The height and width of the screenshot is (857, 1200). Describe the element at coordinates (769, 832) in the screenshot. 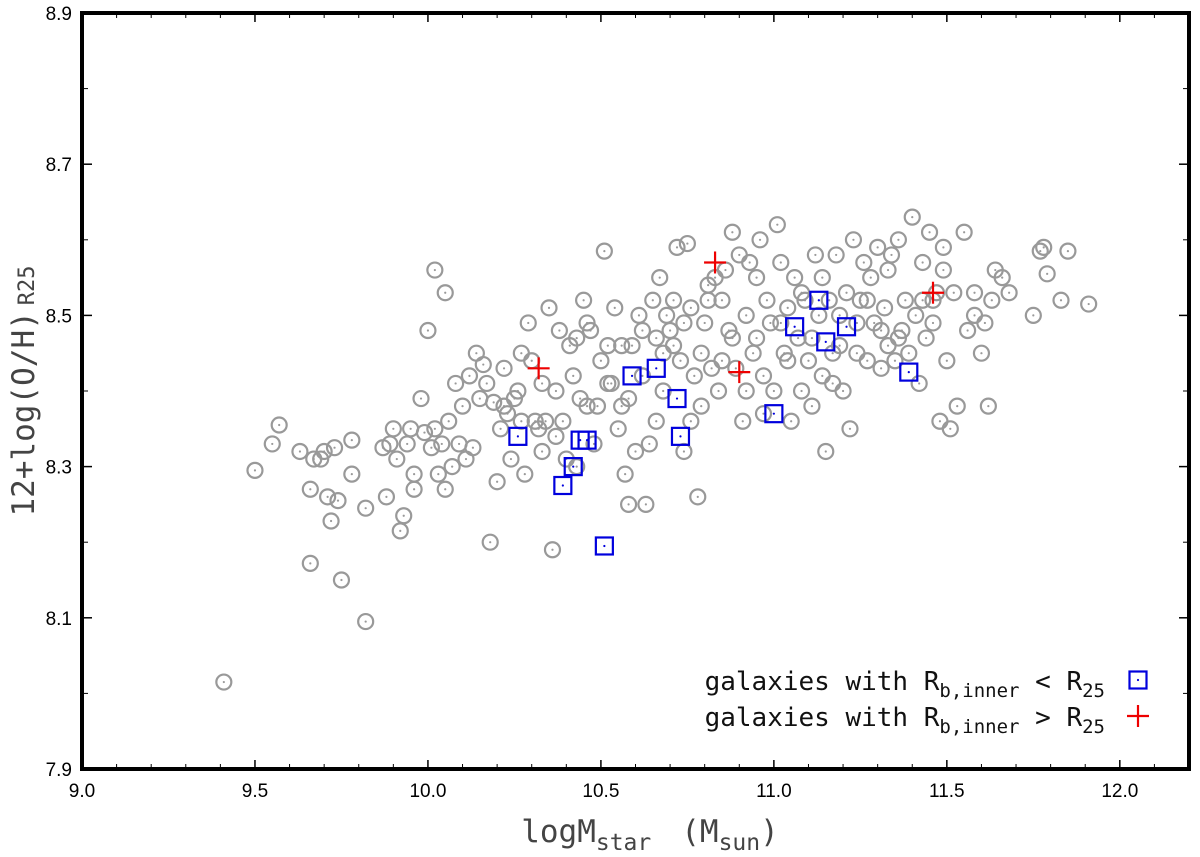

I see `x-axis-label-unit-close: )` at that location.